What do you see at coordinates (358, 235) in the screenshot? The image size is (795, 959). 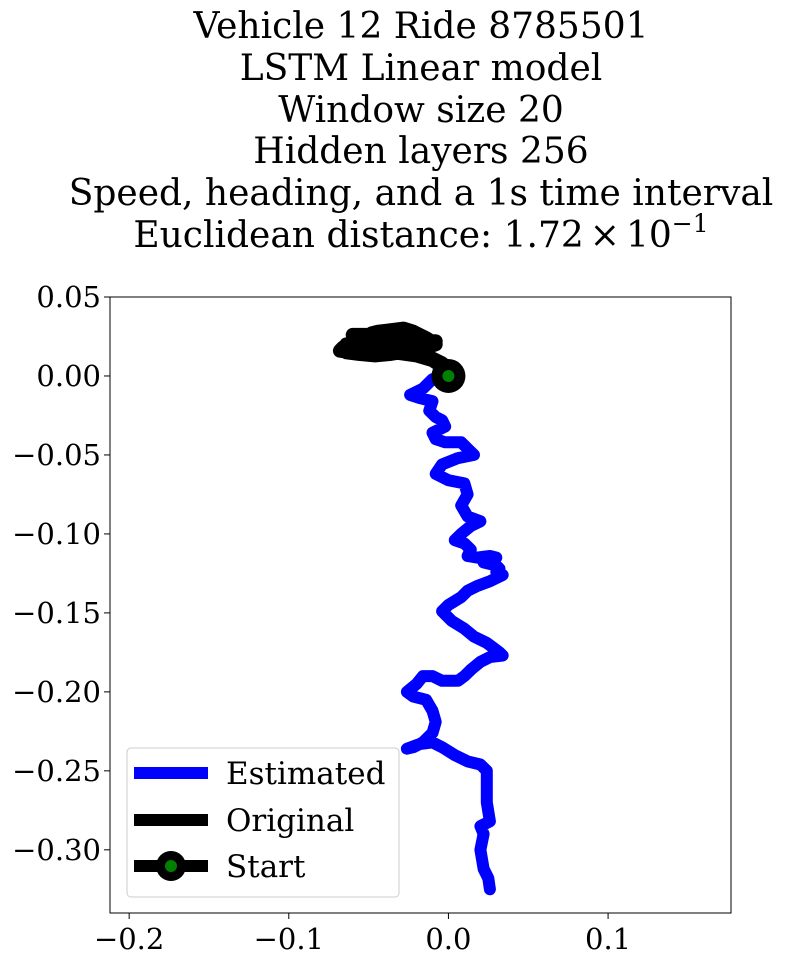 I see `title-distance-prefix: Euclidean distance: 1.72` at bounding box center [358, 235].